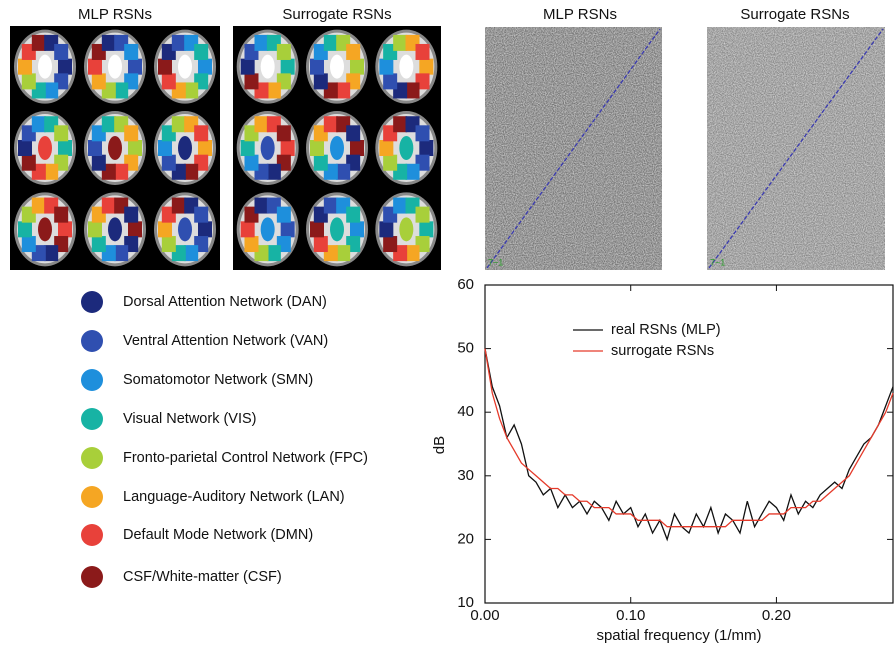 The height and width of the screenshot is (648, 895). I want to click on series-line, so click(689, 438).